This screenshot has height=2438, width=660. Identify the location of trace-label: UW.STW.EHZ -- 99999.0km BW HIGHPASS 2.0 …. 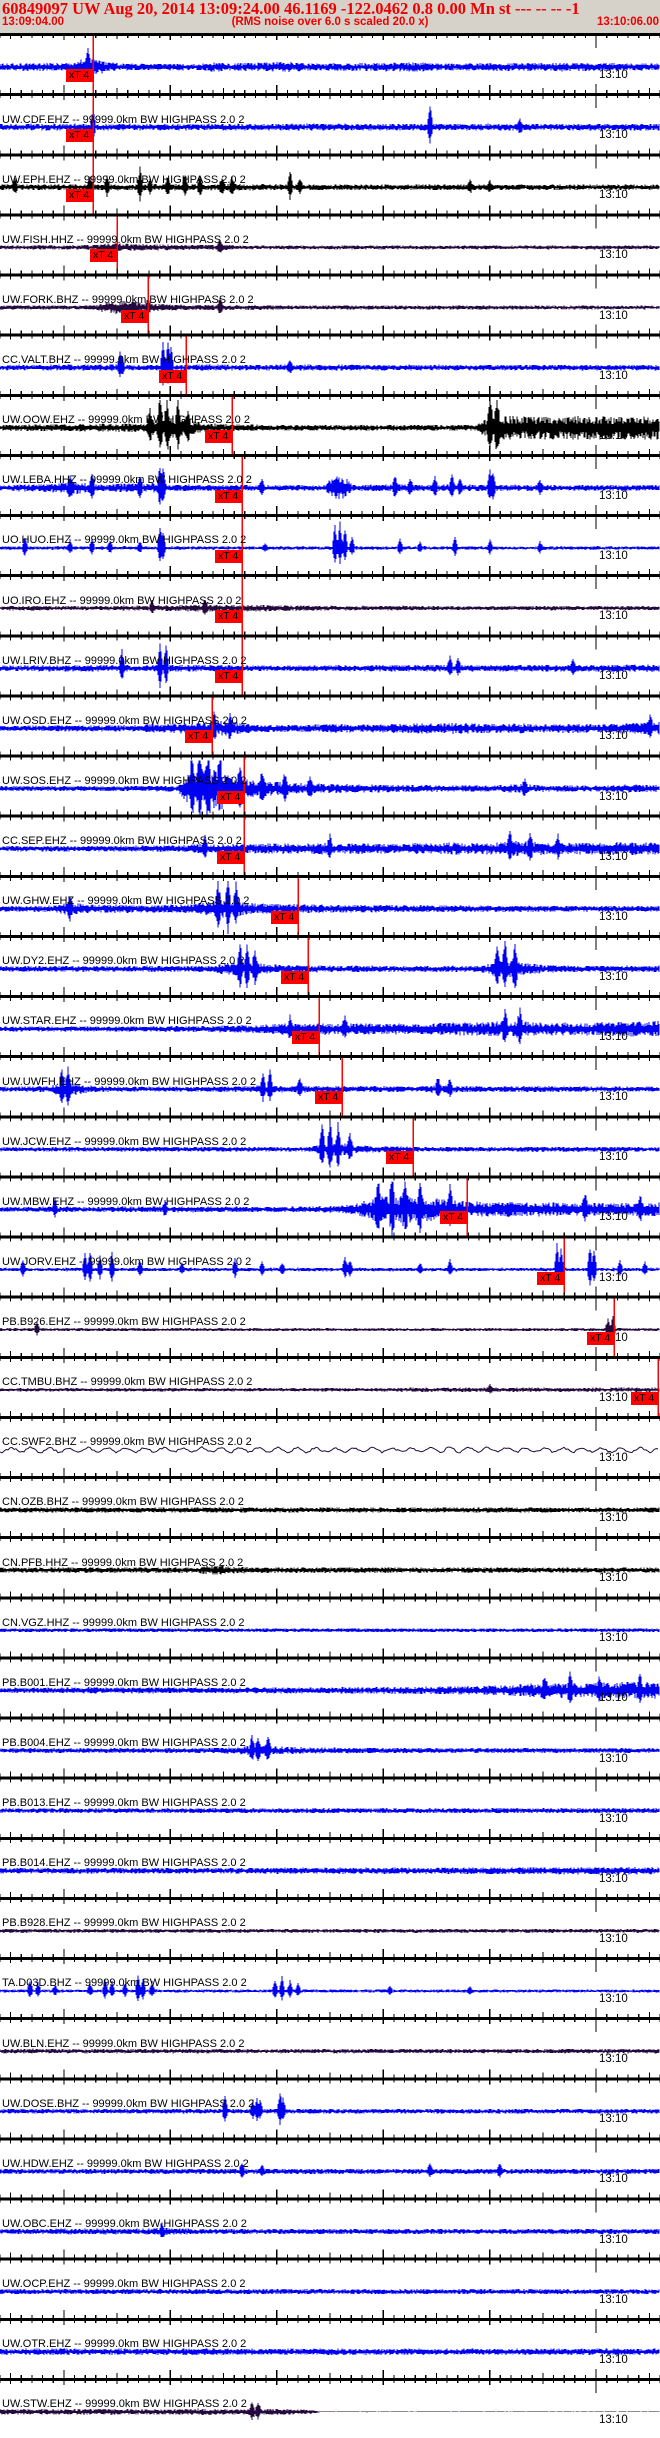
(124, 2404).